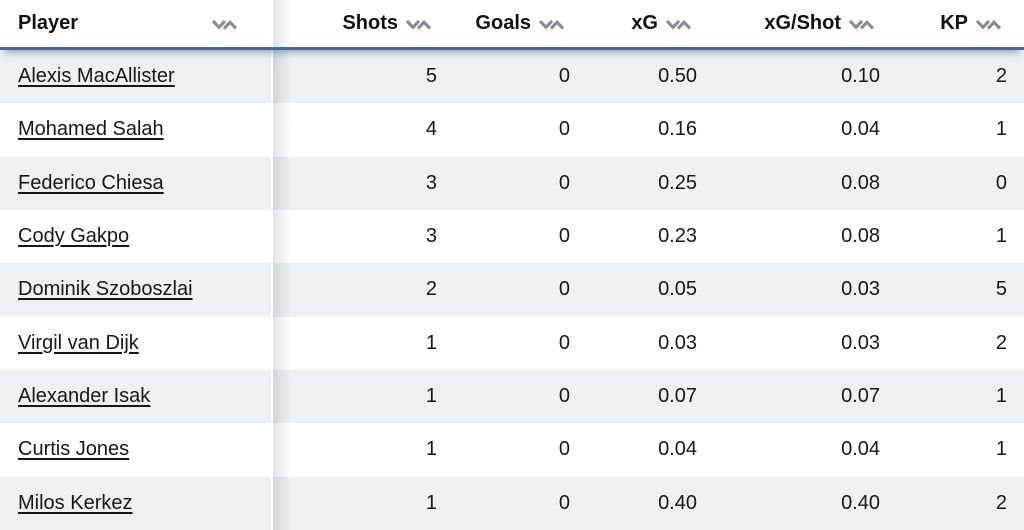 This screenshot has height=530, width=1024. I want to click on player-cell: Virgil van Dijk, so click(145, 343).